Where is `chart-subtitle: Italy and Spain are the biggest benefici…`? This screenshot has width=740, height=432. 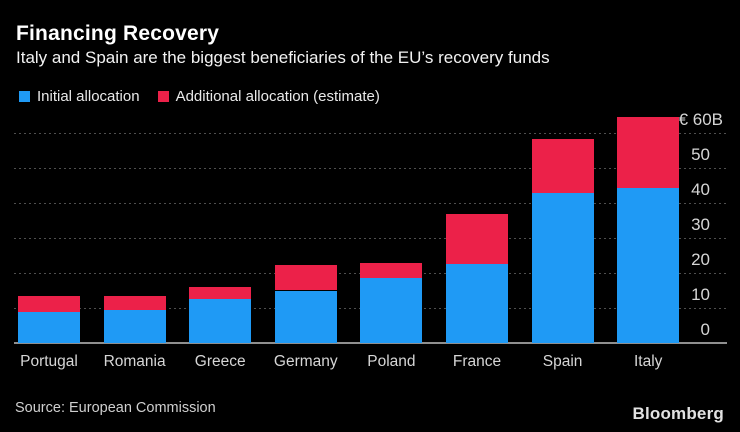 chart-subtitle: Italy and Spain are the biggest benefici… is located at coordinates (283, 57).